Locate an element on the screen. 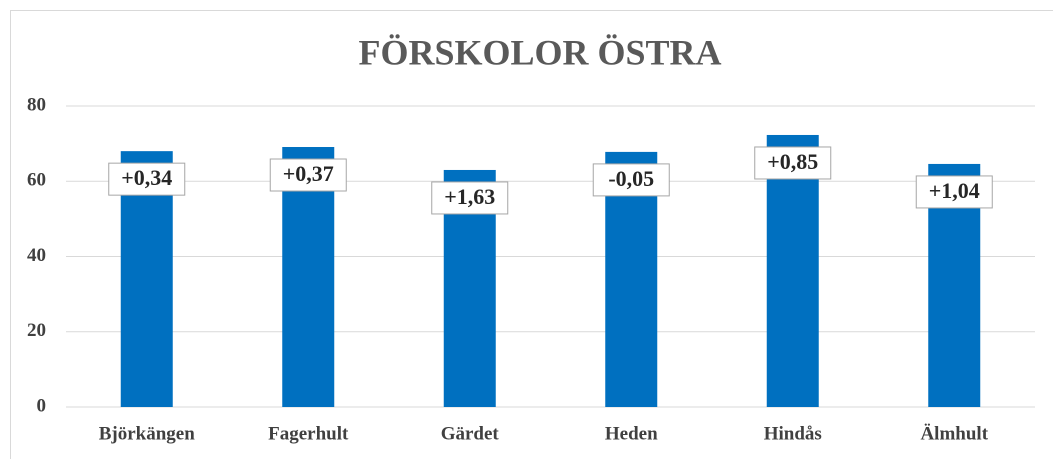 The width and height of the screenshot is (1053, 459). chart-title: FÖRSKOLOR ÖSTRA is located at coordinates (539, 52).